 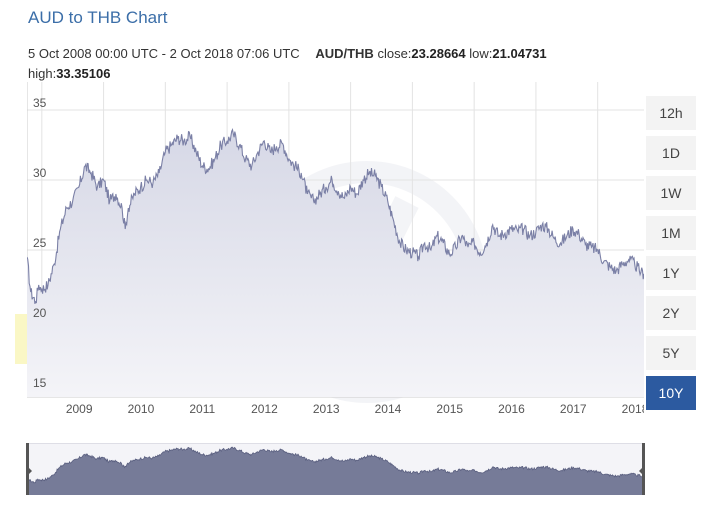 I want to click on high-label: high:, so click(x=42, y=73).